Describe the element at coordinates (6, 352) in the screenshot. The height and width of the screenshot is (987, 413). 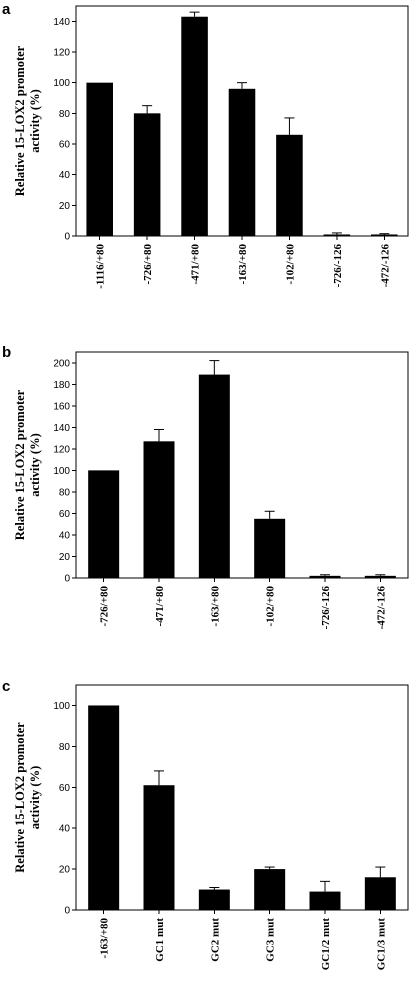
I see `panel-letter: b` at that location.